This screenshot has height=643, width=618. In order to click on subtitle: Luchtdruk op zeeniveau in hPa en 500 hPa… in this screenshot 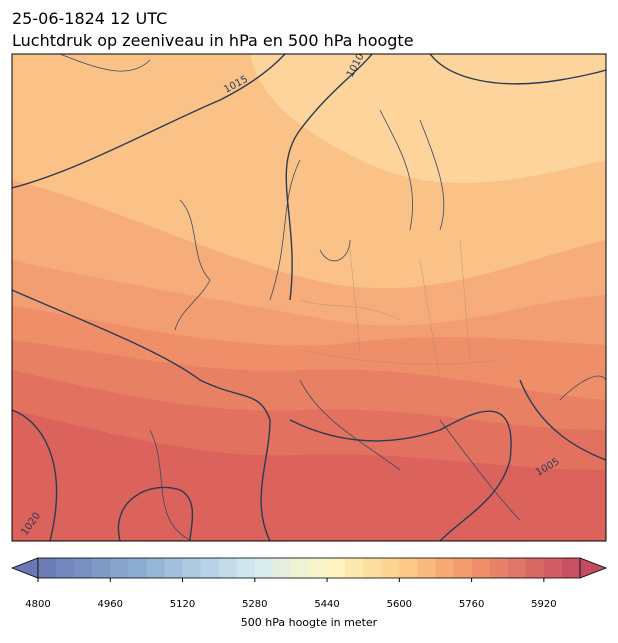, I will do `click(213, 40)`.